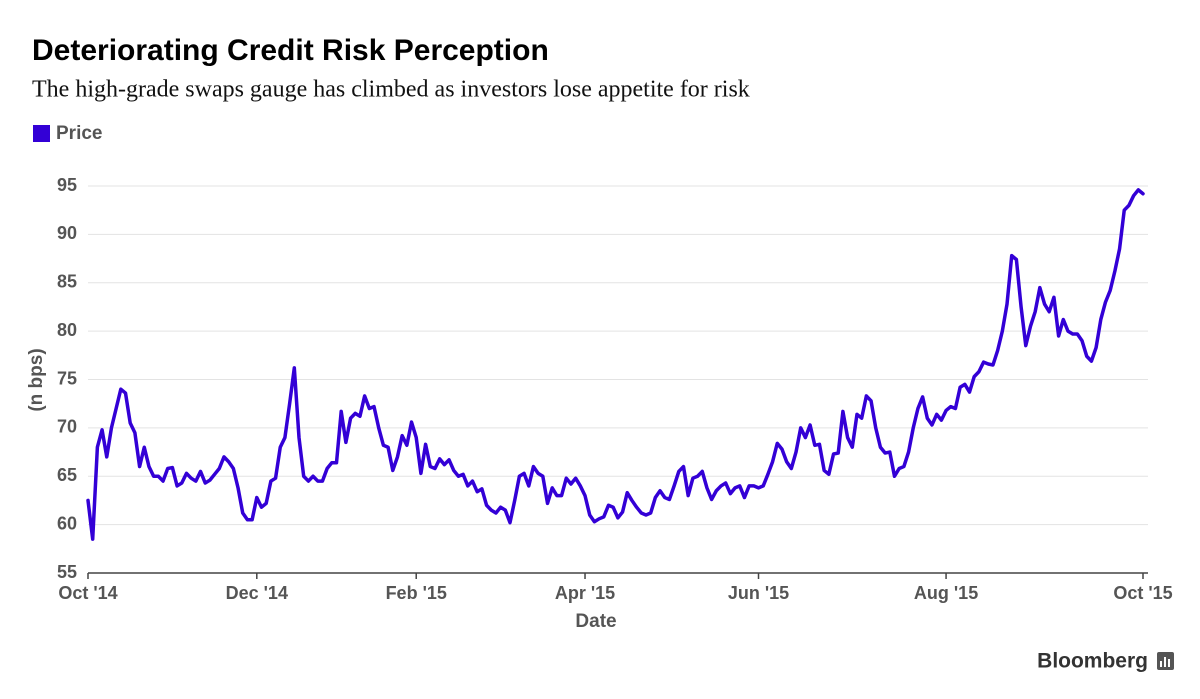 The height and width of the screenshot is (699, 1200). I want to click on source-logo, so click(1165, 661).